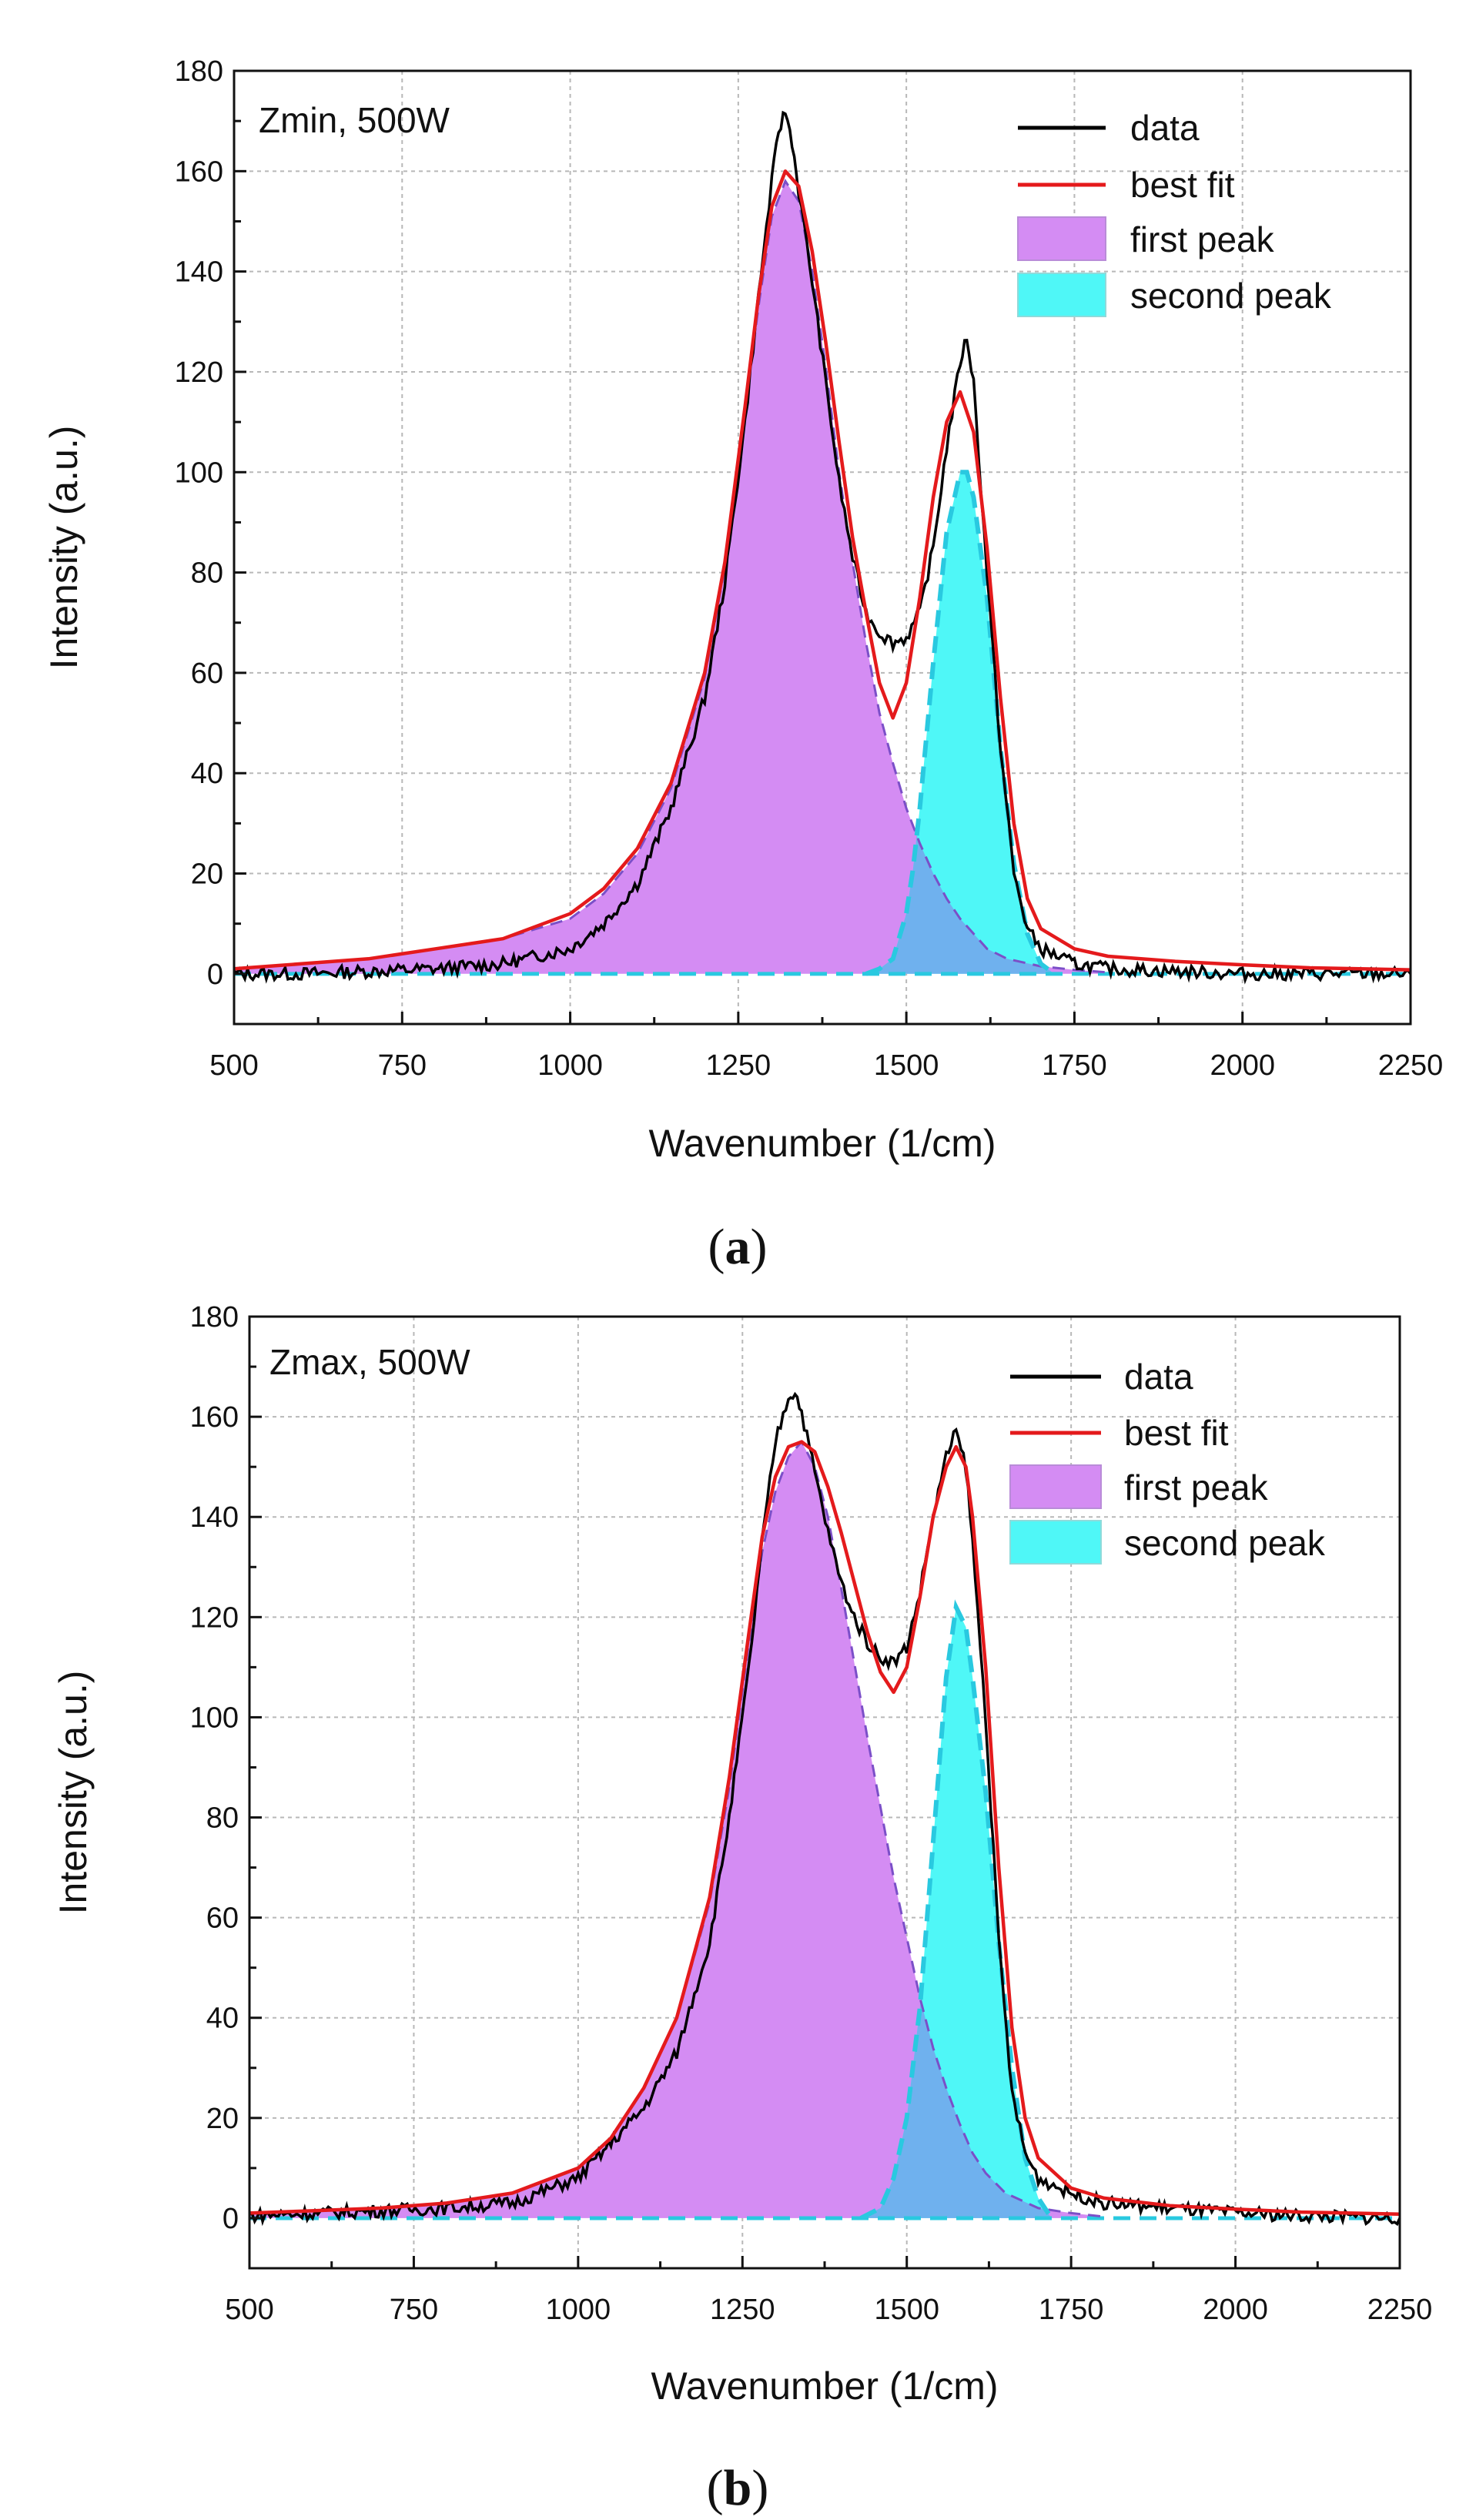 Image resolution: width=1476 pixels, height=2520 pixels. I want to click on y-axis-title-b: Intensity (a.u.), so click(73, 1793).